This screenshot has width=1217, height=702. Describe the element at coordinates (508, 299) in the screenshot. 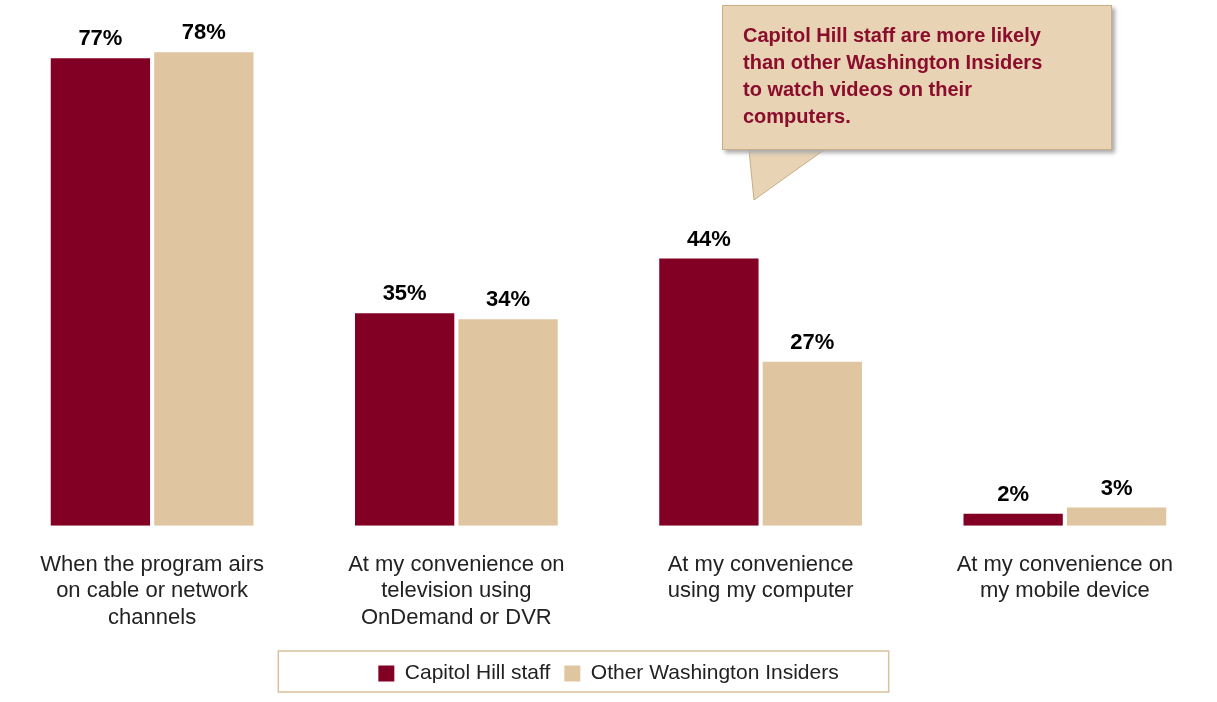

I see `data-label: 34%` at that location.